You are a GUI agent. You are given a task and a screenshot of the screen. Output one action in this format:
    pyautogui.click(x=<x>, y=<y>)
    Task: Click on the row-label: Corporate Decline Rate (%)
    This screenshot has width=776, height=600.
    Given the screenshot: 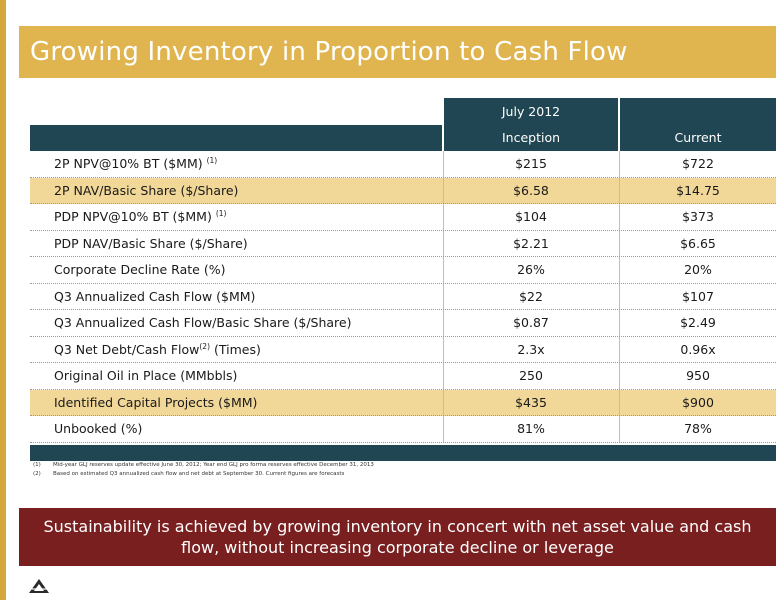 What is the action you would take?
    pyautogui.click(x=139, y=270)
    